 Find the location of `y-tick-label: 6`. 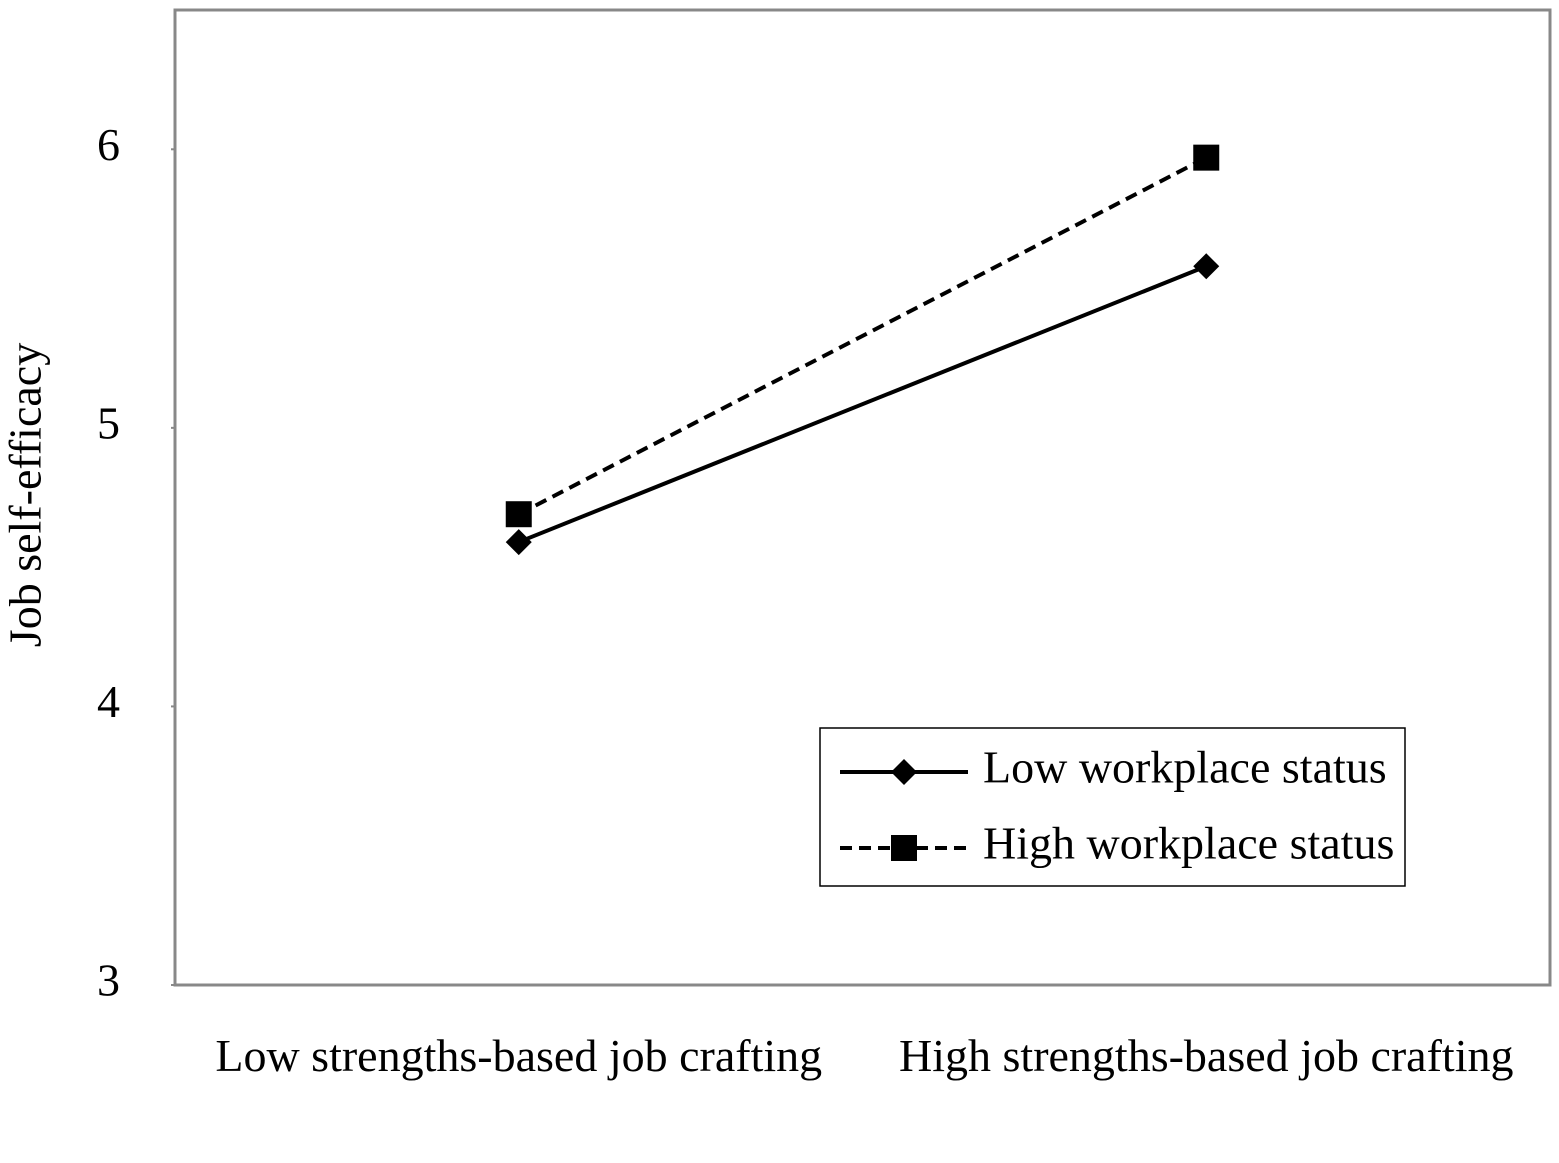

y-tick-label: 6 is located at coordinates (108, 144).